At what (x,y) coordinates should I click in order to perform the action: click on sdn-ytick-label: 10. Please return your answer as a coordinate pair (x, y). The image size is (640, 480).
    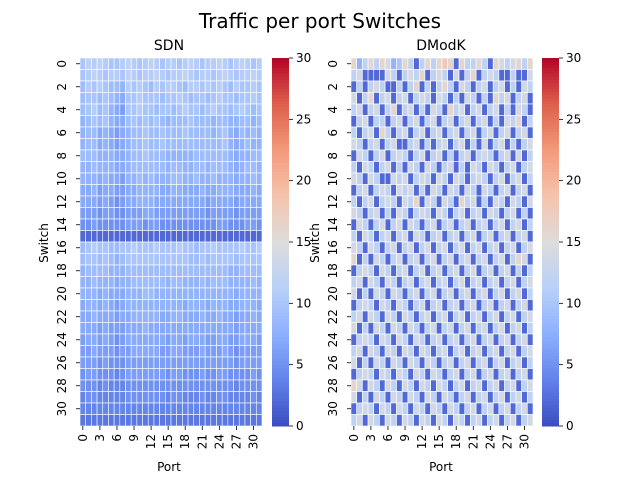
    Looking at the image, I should click on (62, 178).